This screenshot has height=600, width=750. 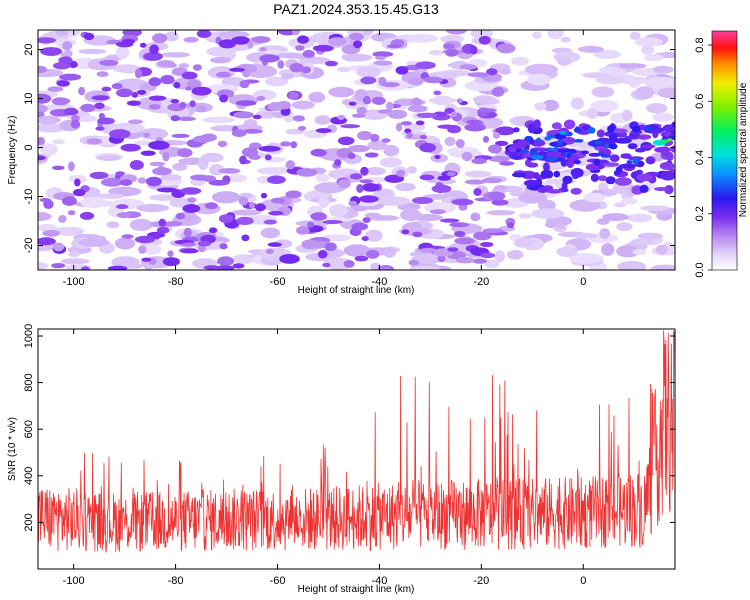 I want to click on colorbar-tick-label: 0.0, so click(x=700, y=269).